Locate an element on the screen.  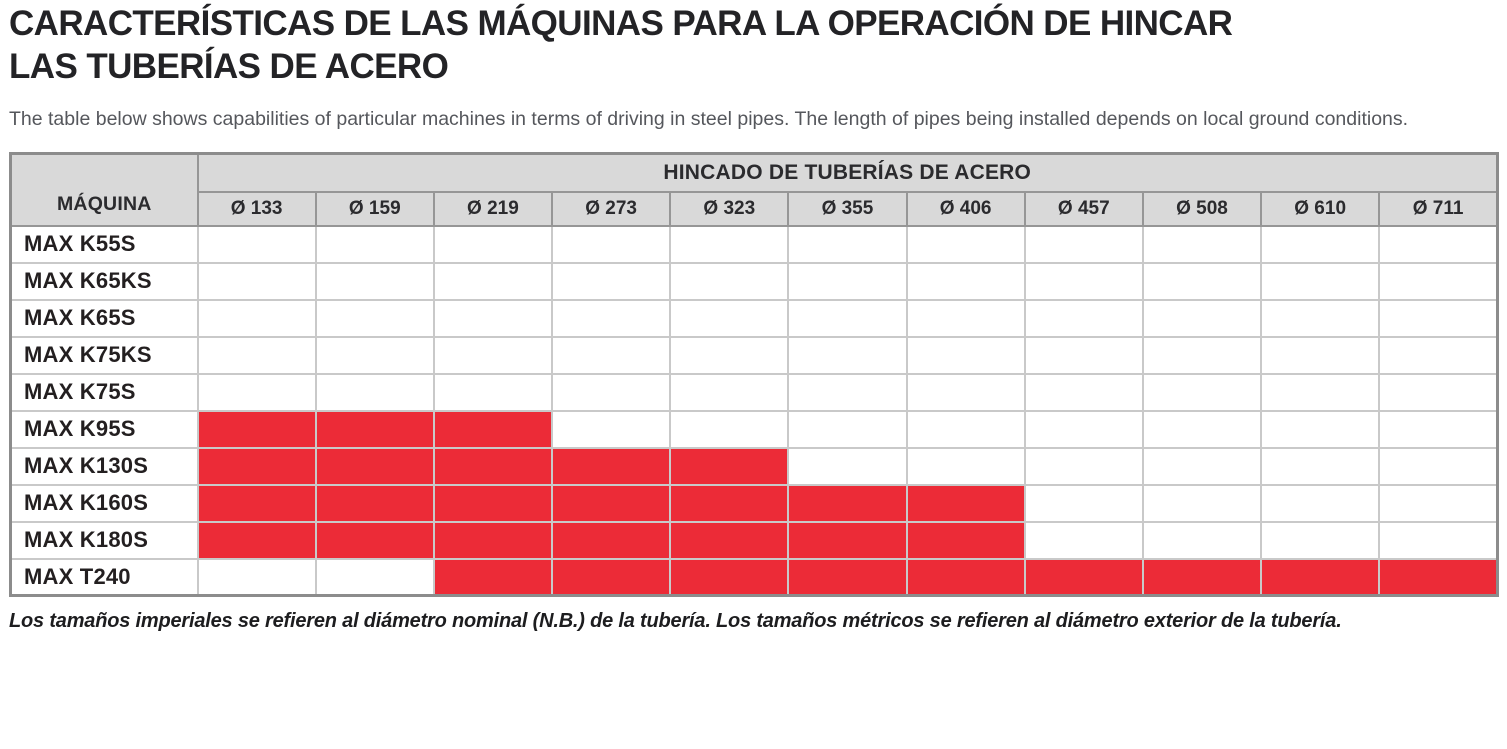
machine-name-cell: MAX K95S is located at coordinates (104, 429).